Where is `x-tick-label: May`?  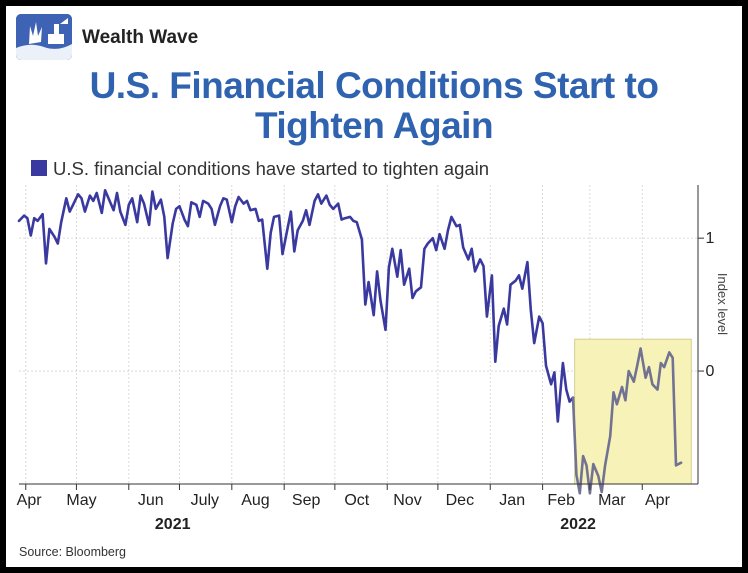
x-tick-label: May is located at coordinates (81, 500).